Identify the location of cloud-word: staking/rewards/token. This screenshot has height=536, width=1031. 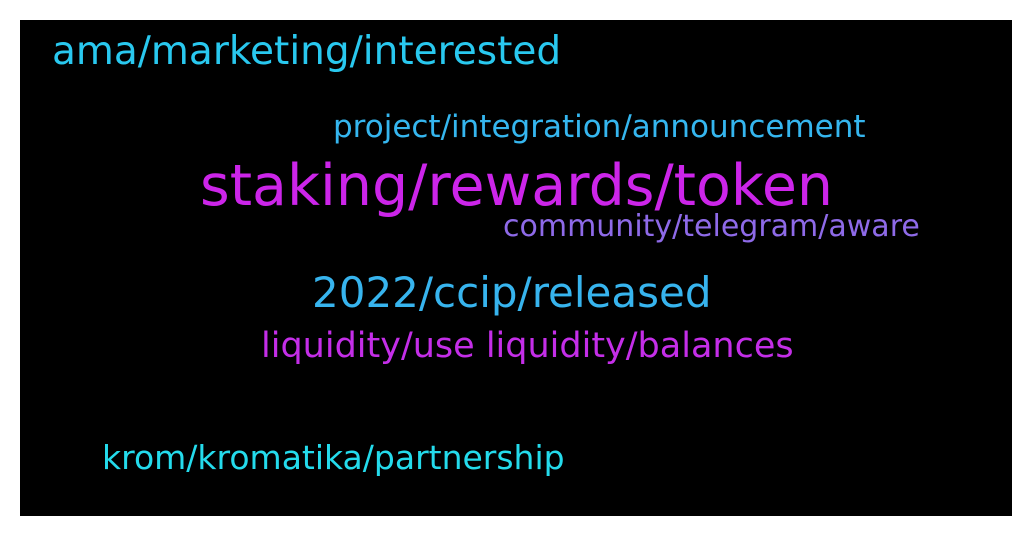
(517, 186).